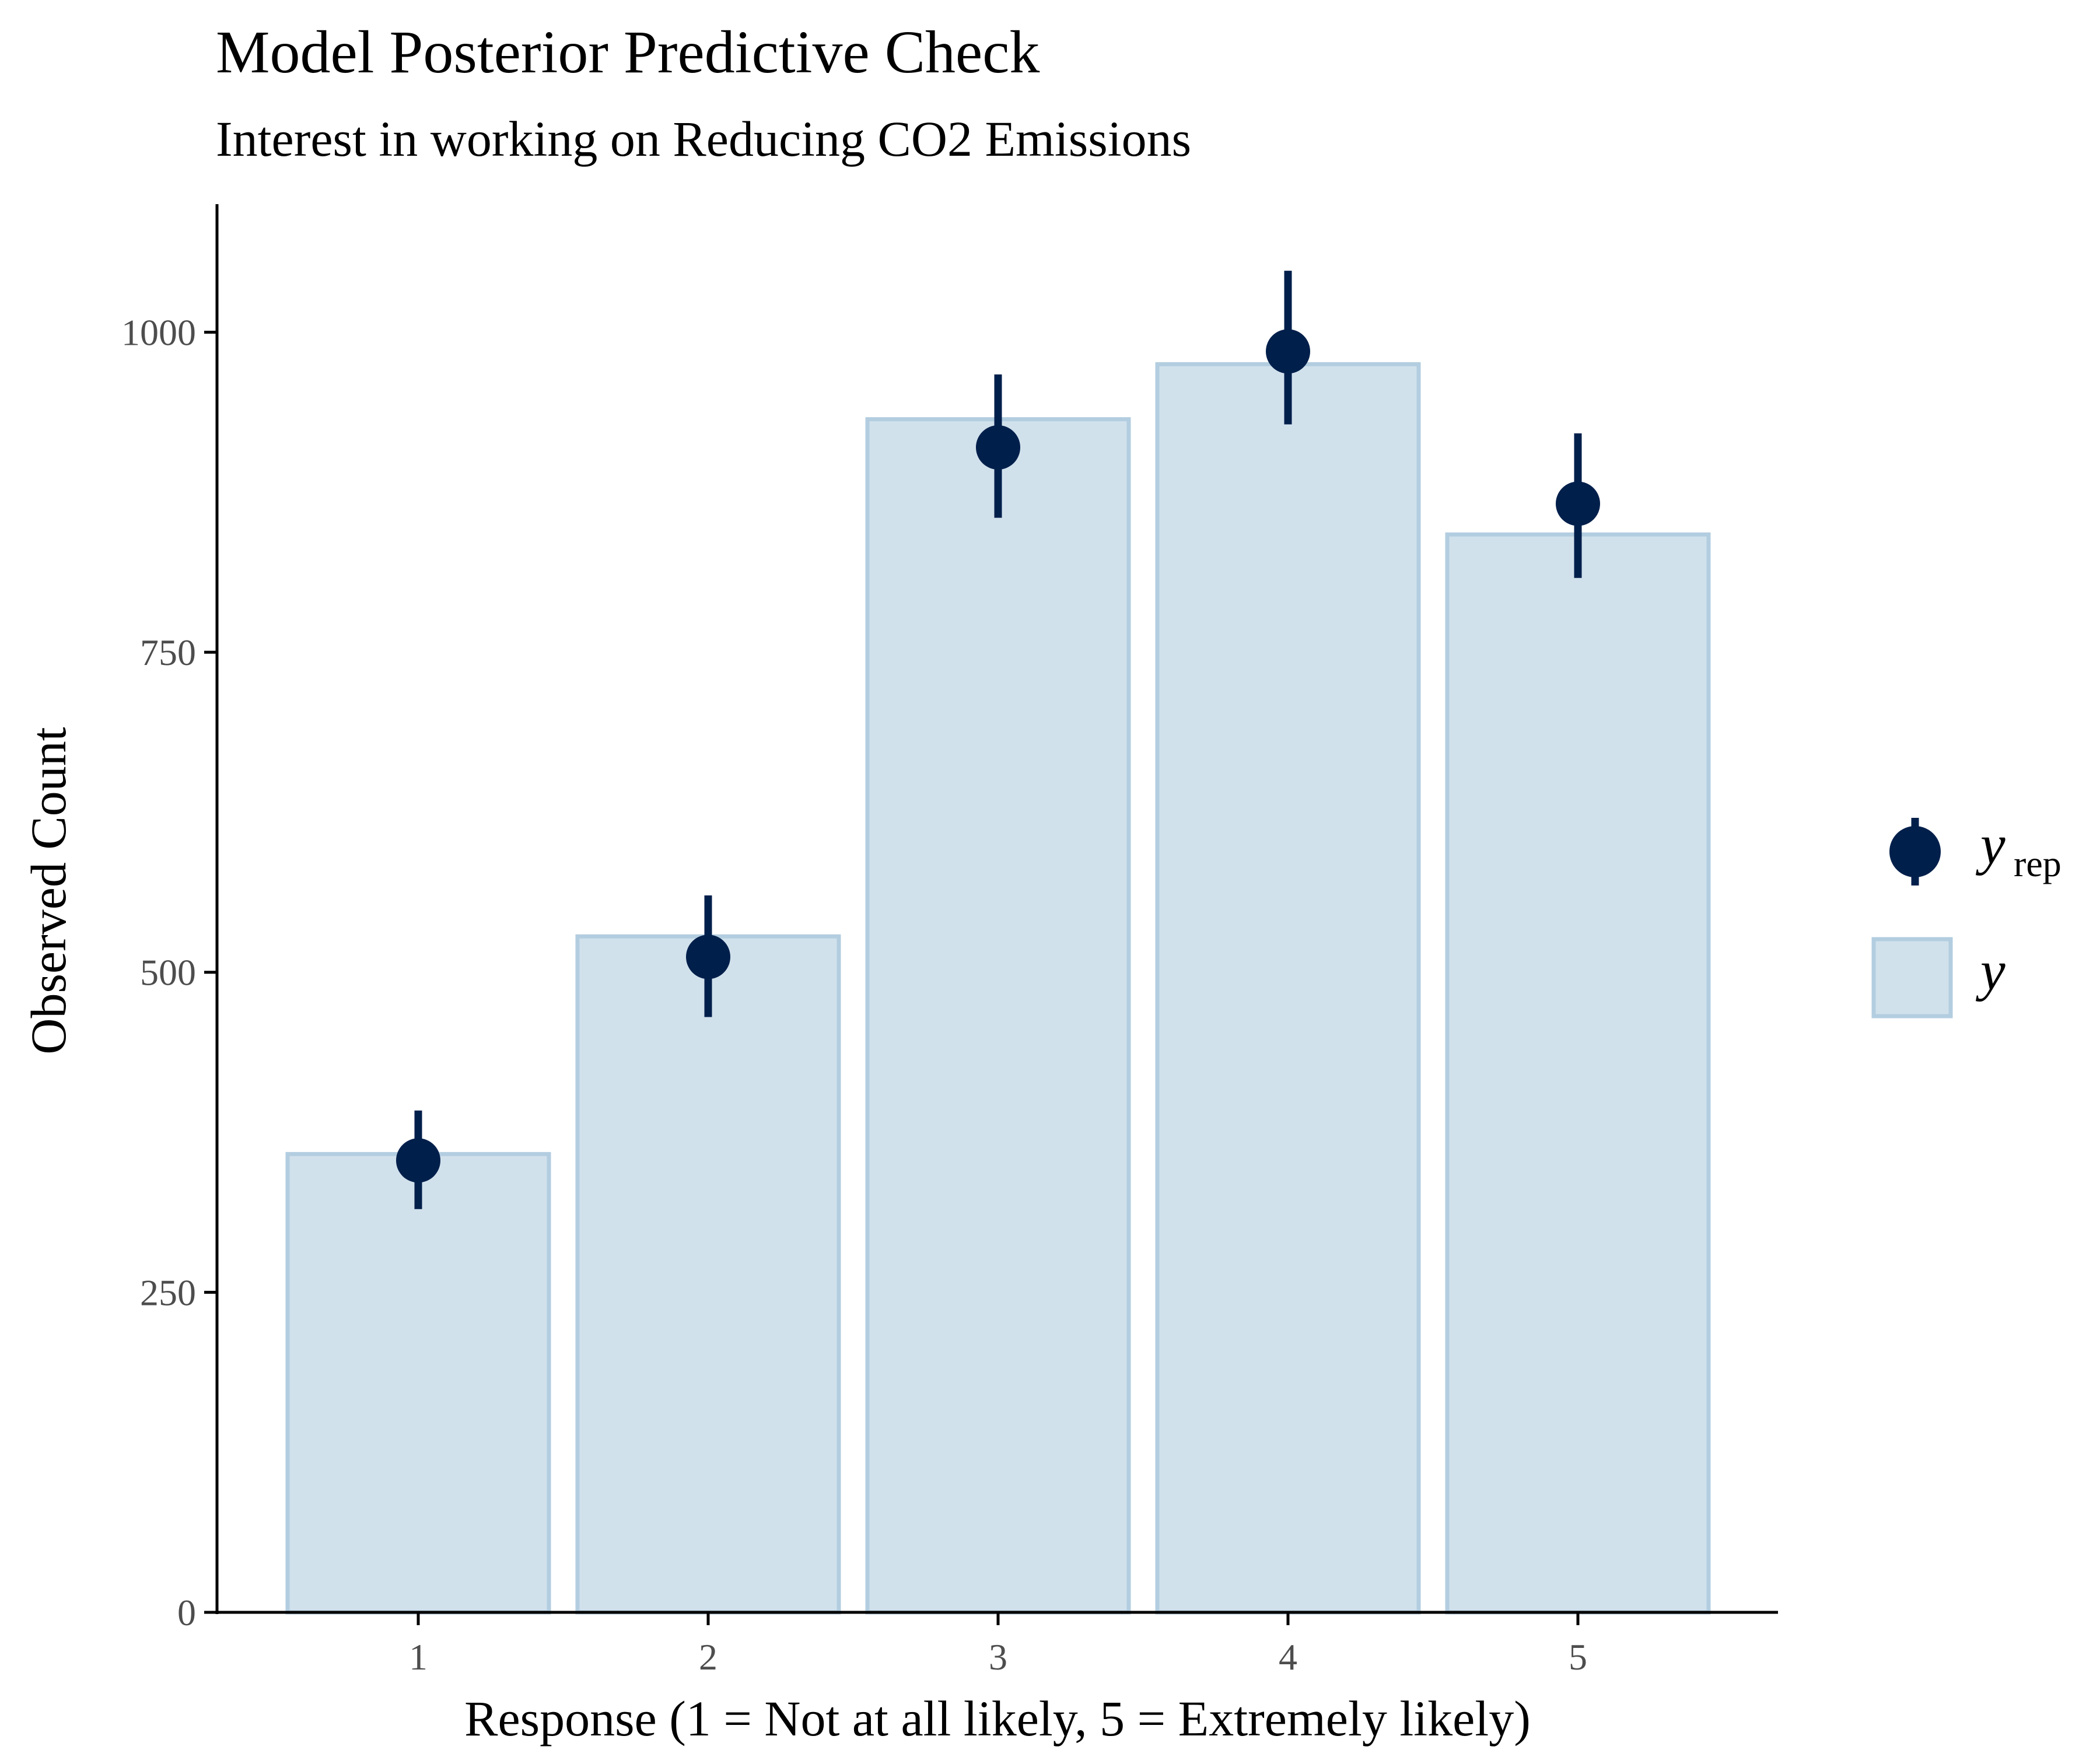 This screenshot has height=1750, width=2100. What do you see at coordinates (2038, 863) in the screenshot?
I see `legend-yrep-subscript: rep` at bounding box center [2038, 863].